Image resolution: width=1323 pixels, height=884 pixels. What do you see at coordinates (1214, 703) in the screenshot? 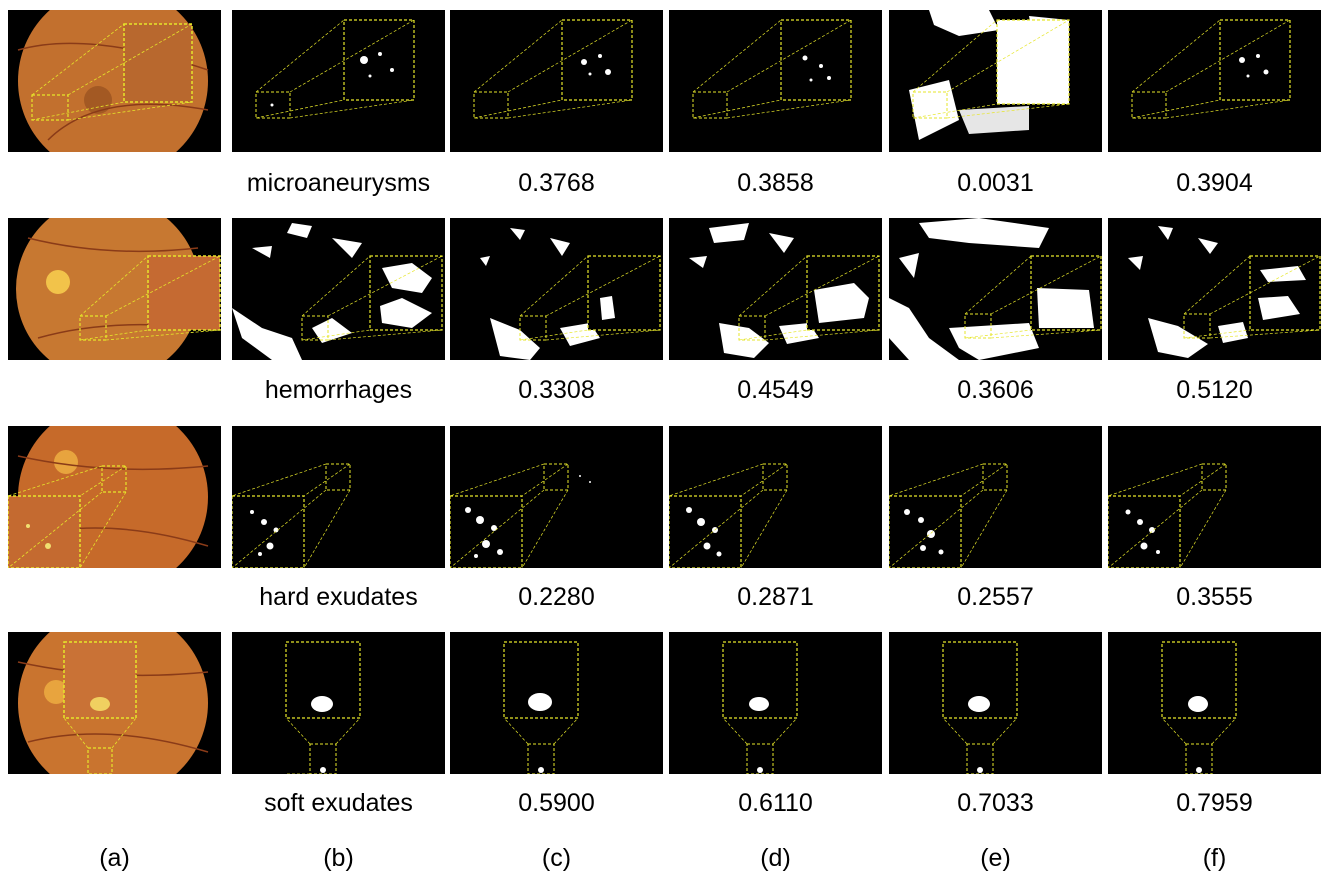
I see `lesion-mask-f-soft-exudates` at bounding box center [1214, 703].